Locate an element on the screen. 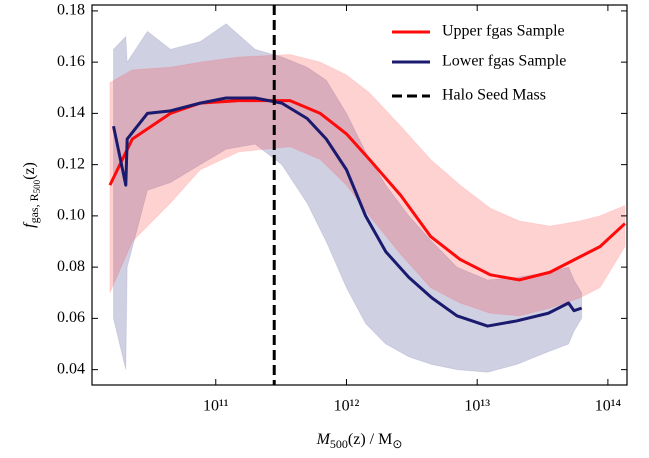  x-tick-label: 10¹¹ is located at coordinates (216, 406).